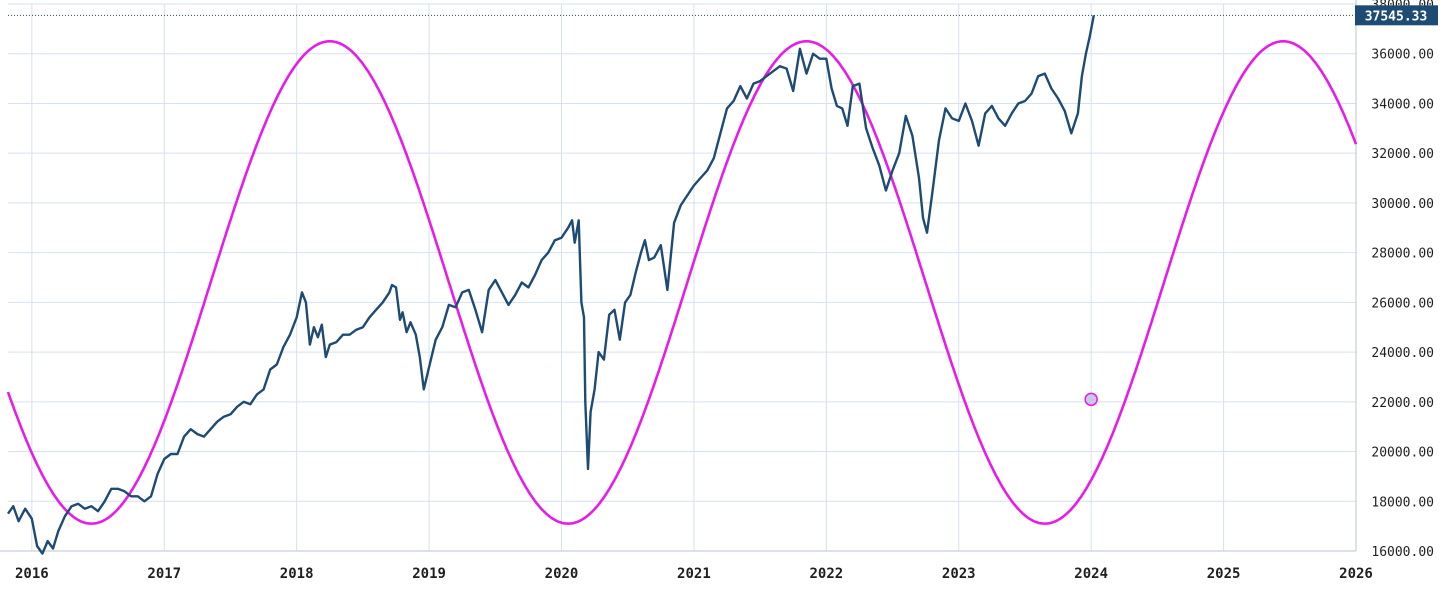 The height and width of the screenshot is (593, 1456). What do you see at coordinates (1402, 353) in the screenshot?
I see `y-tick-label: 24000.00` at bounding box center [1402, 353].